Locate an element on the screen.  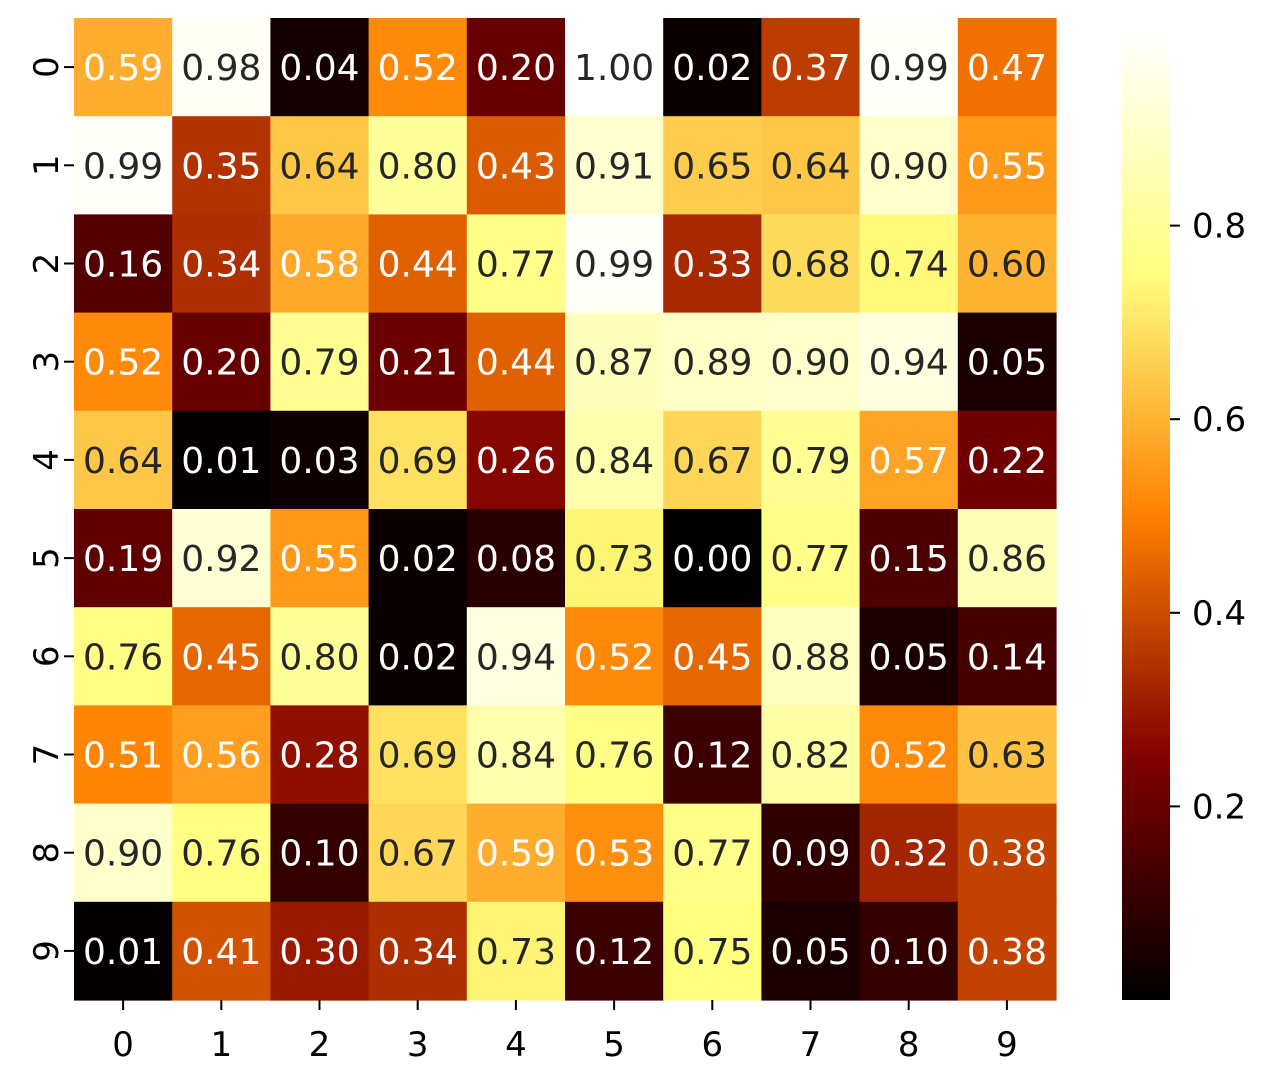
cell-value-label: 0.09 is located at coordinates (810, 854).